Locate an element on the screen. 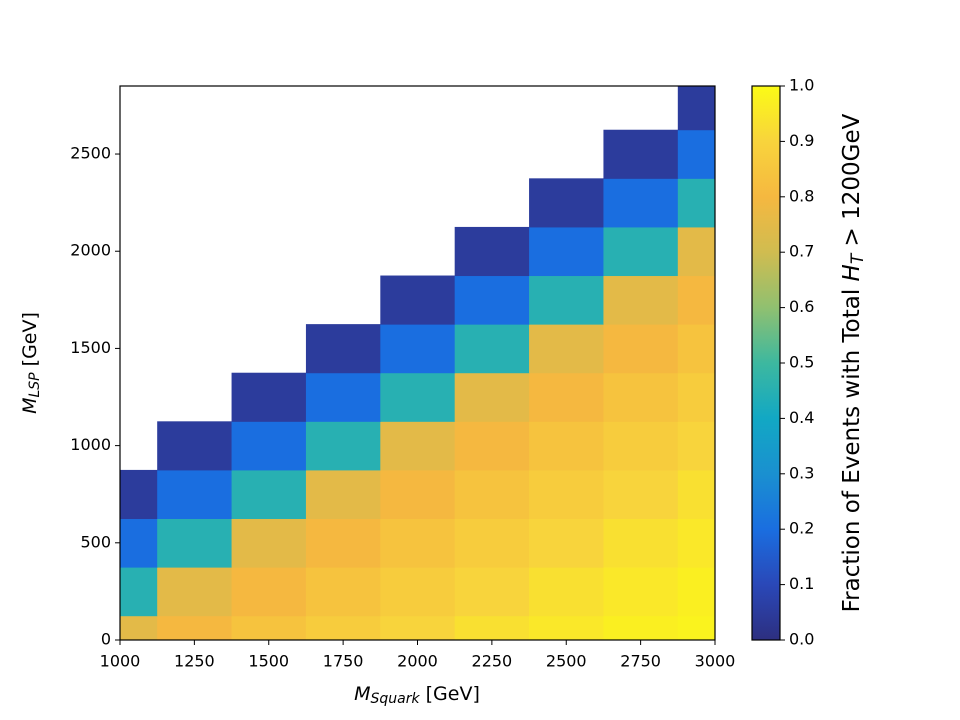  x-label-sub: Squark is located at coordinates (396, 699).